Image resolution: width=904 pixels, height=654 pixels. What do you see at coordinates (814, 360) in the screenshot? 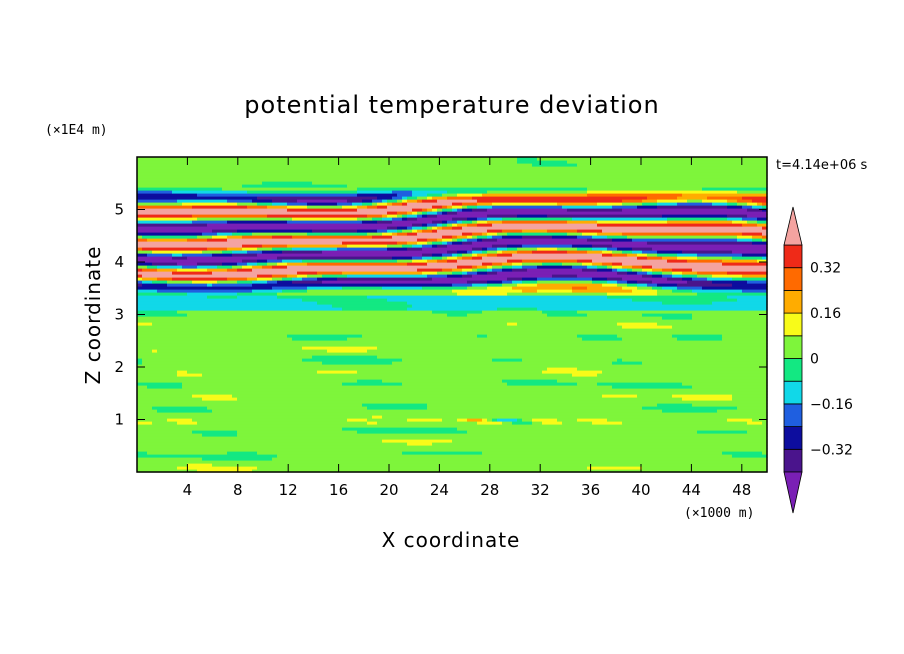
I see `colorbar-label: 0` at bounding box center [814, 360].